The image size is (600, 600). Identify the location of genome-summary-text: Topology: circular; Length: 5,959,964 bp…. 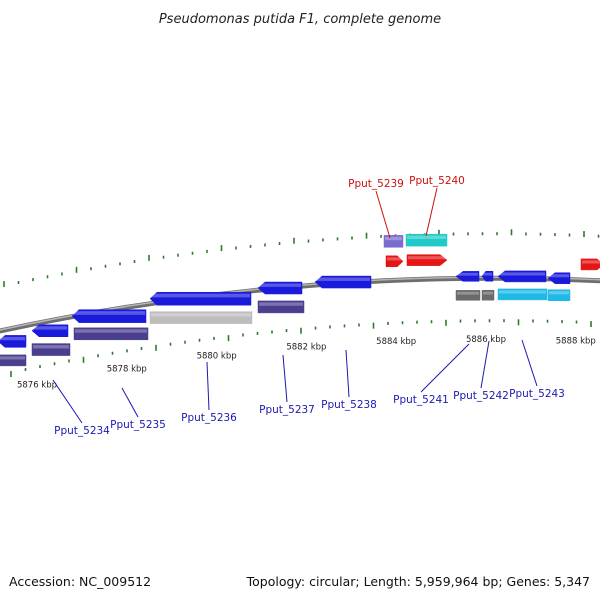
(418, 581).